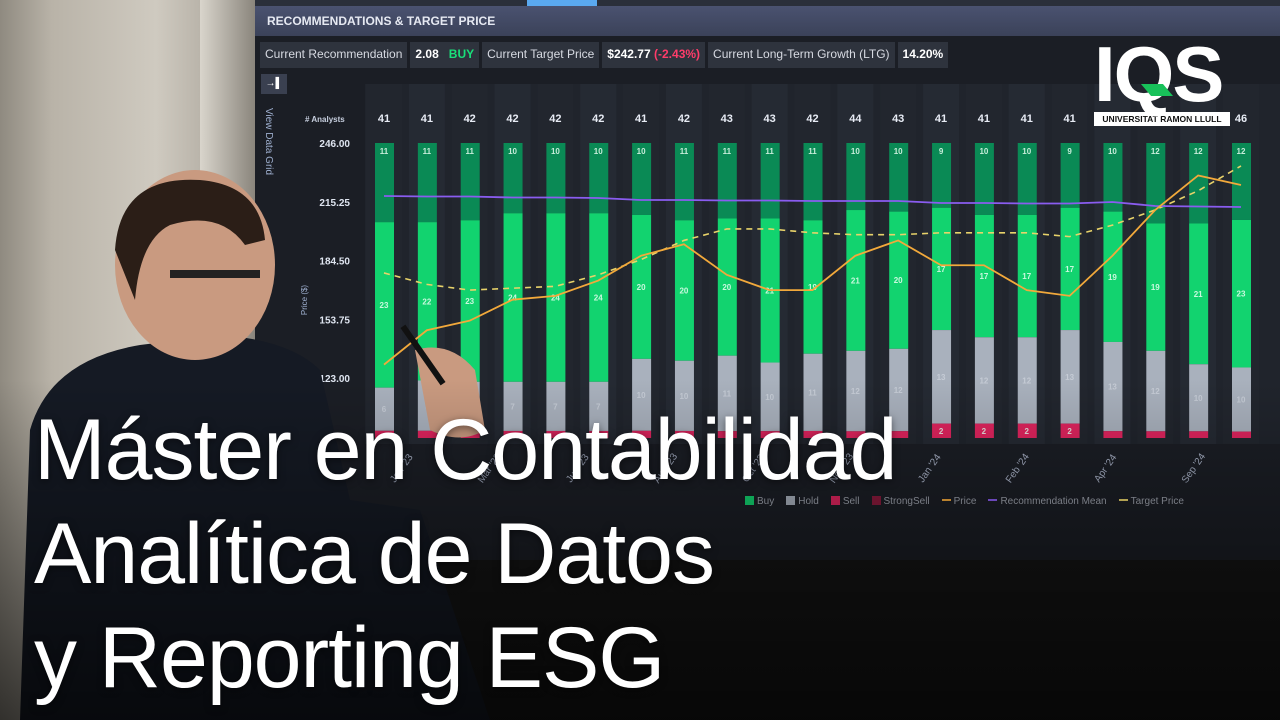 The height and width of the screenshot is (720, 1280). Describe the element at coordinates (767, 21) in the screenshot. I see `panel-title: RECOMMENDATIONS & TARGET PRICE` at that location.